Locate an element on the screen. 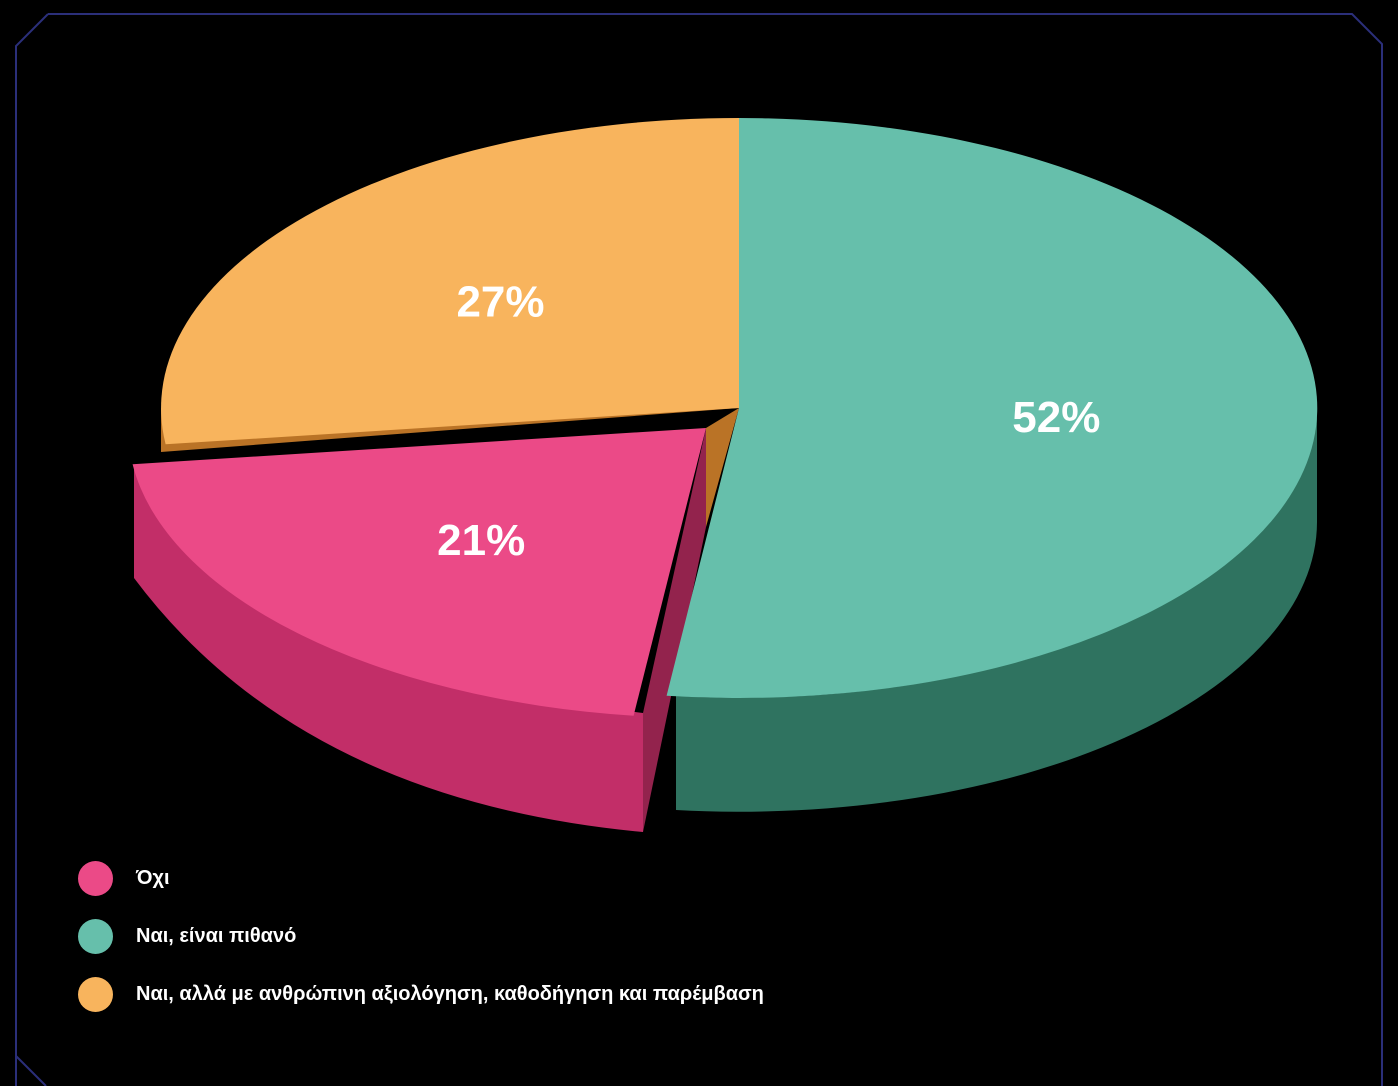 Image resolution: width=1398 pixels, height=1086 pixels. legend-label: Όχι is located at coordinates (153, 877).